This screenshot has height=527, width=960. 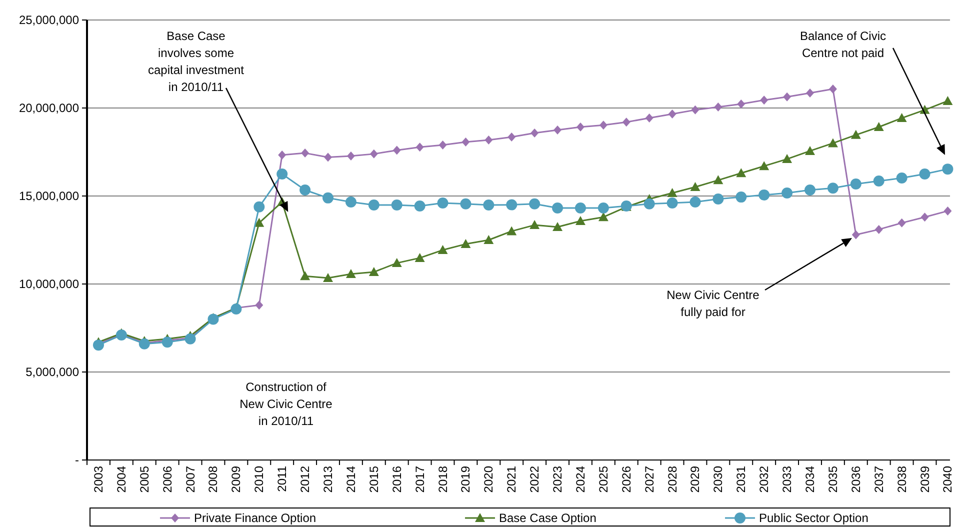 I want to click on x-tick-label: 2027, so click(x=649, y=479).